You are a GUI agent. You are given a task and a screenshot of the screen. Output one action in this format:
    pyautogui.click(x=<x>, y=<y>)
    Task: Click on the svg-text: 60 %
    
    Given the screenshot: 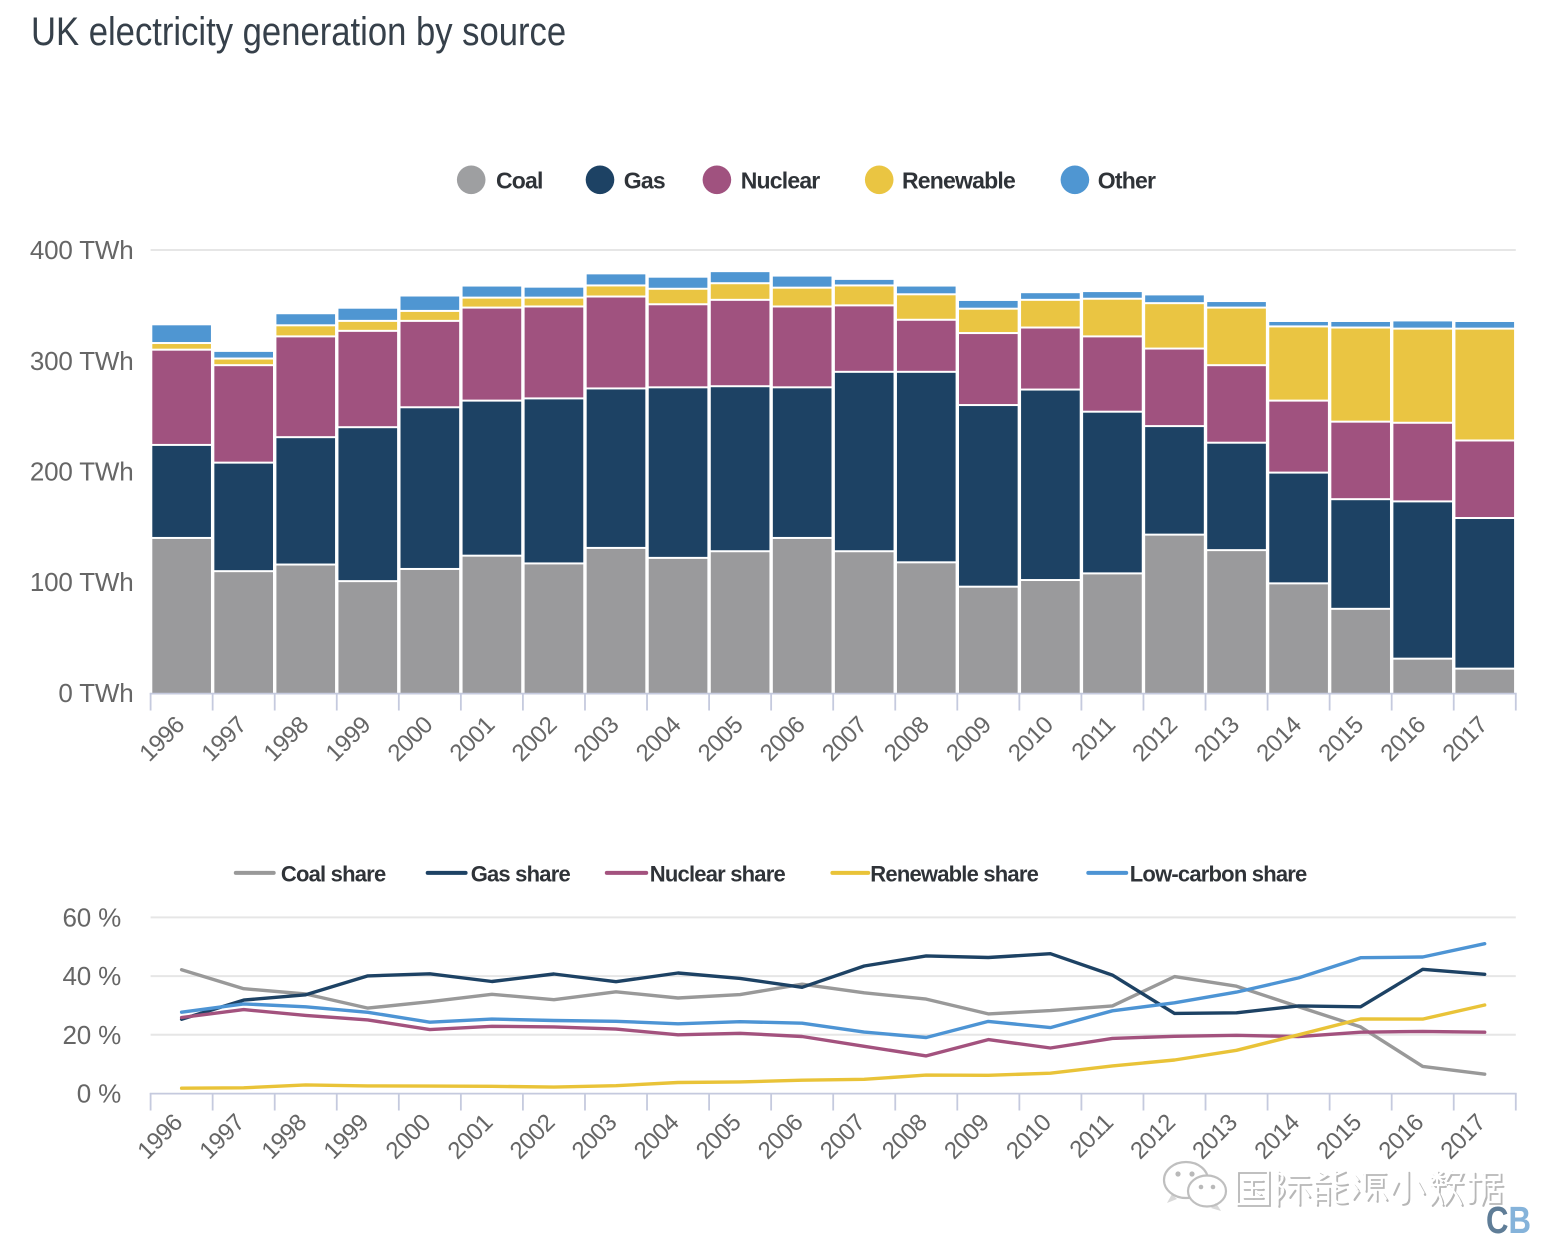 What is the action you would take?
    pyautogui.click(x=92, y=917)
    